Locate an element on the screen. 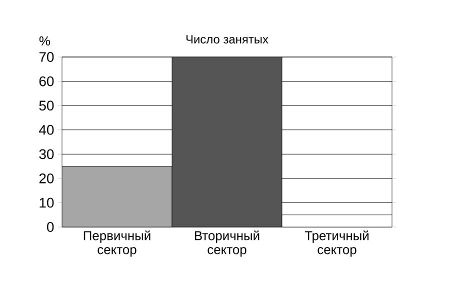 The image size is (476, 282). y-tick-label: 10 is located at coordinates (47, 203).